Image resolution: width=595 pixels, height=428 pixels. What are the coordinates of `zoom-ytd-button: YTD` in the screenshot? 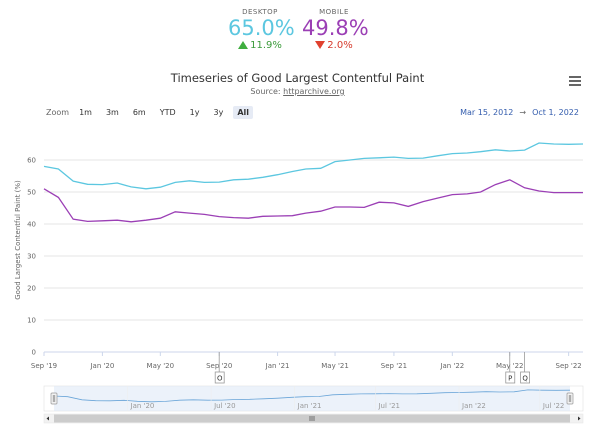 It's located at (167, 112).